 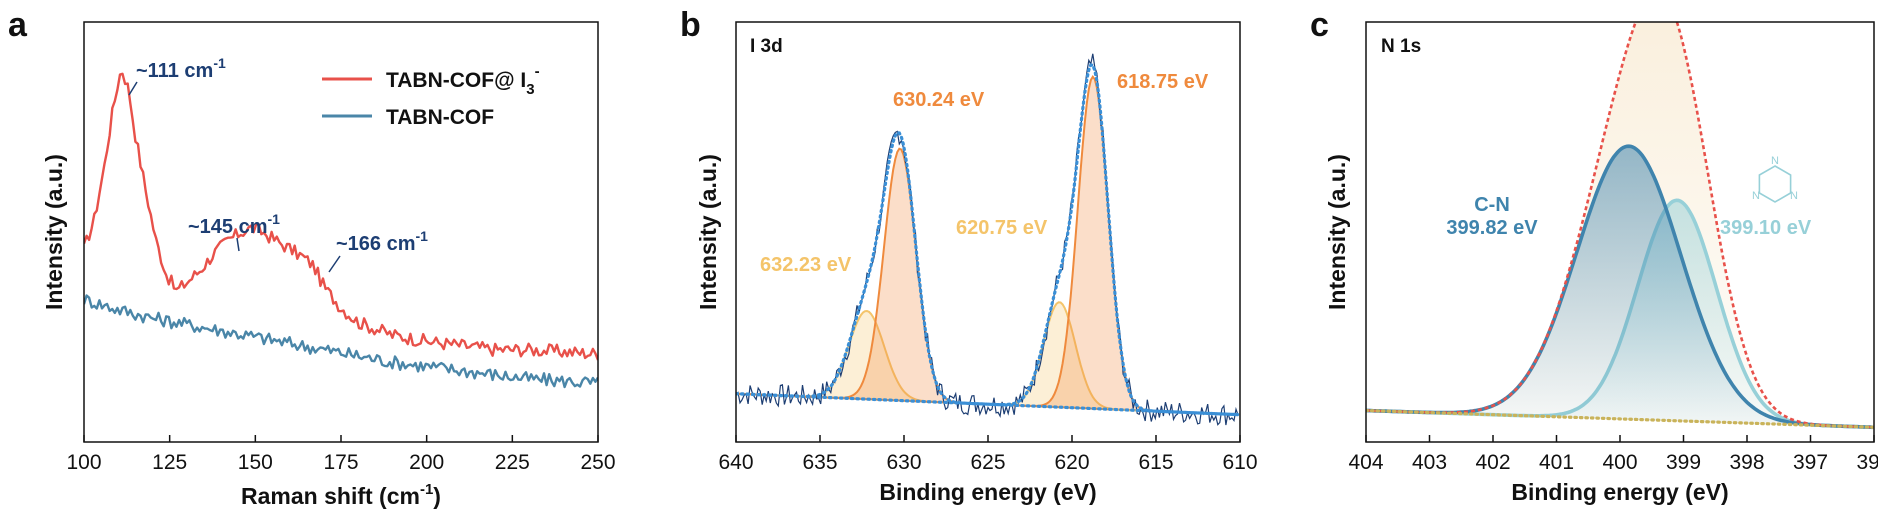 I want to click on panel-title-b: I 3d, so click(x=766, y=46).